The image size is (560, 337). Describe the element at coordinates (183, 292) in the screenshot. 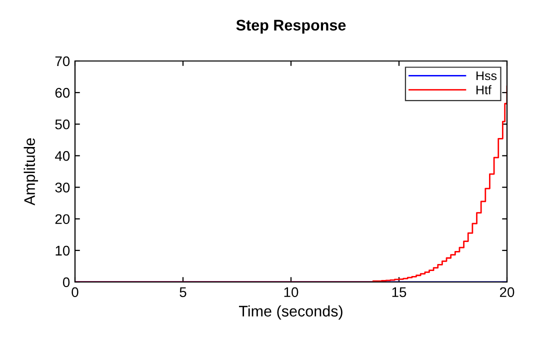

I see `x-tick-label: 5` at that location.